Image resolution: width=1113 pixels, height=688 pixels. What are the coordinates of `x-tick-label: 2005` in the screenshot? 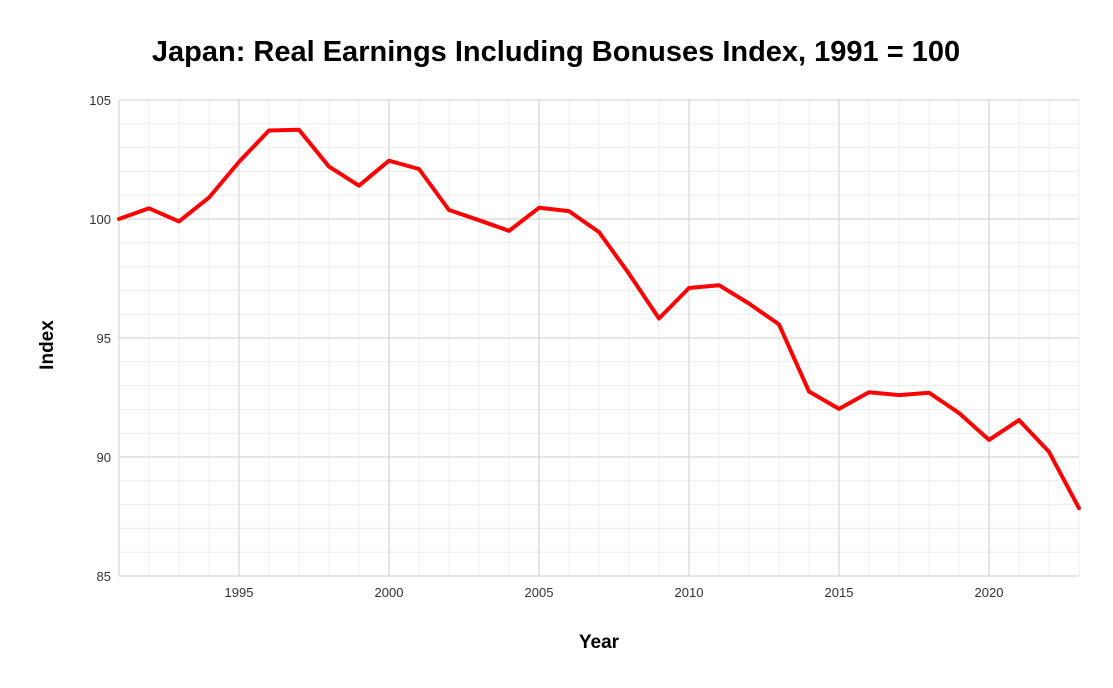 It's located at (539, 592).